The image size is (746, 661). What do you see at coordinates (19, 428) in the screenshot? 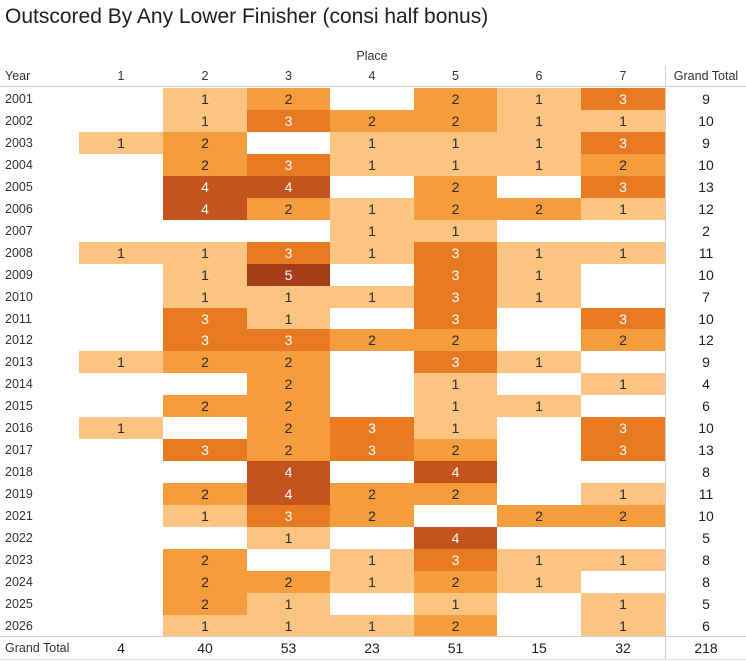
I see `year-label: 2016` at bounding box center [19, 428].